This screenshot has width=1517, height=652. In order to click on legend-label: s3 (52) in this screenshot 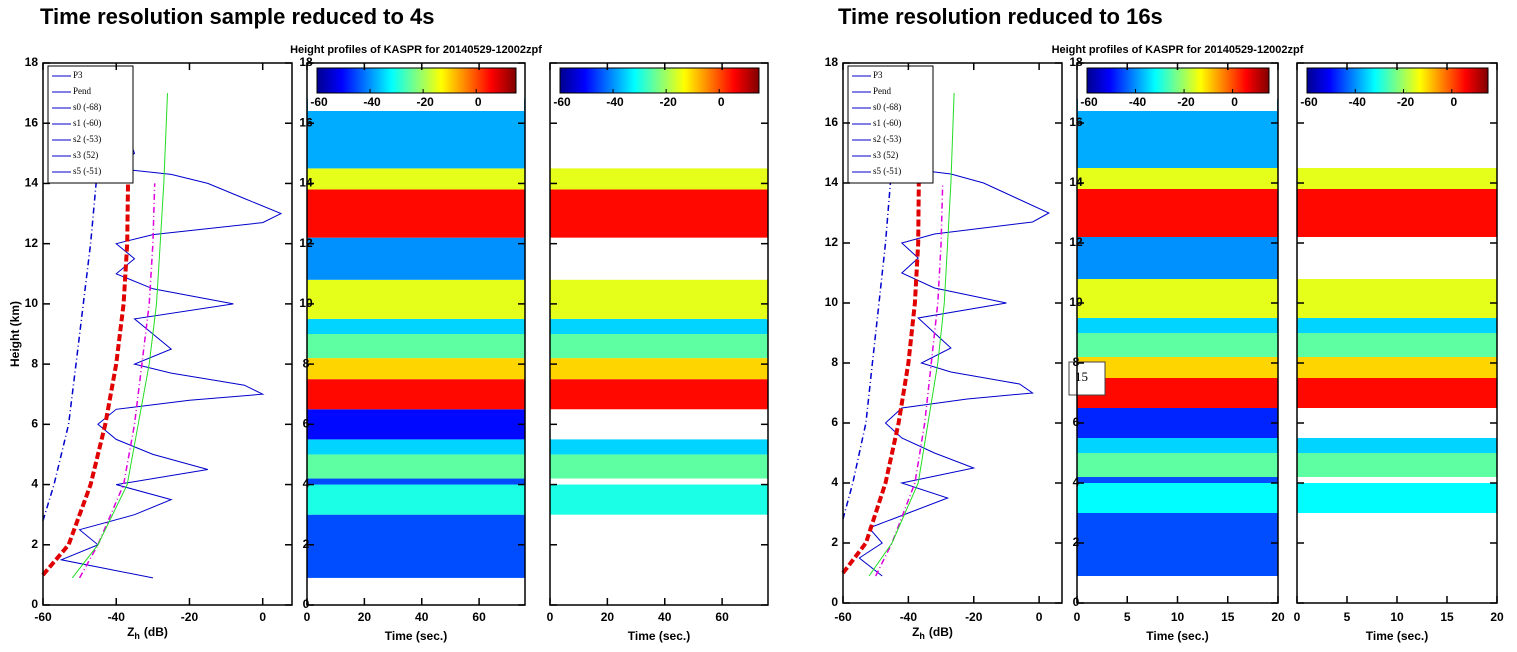, I will do `click(885, 155)`.